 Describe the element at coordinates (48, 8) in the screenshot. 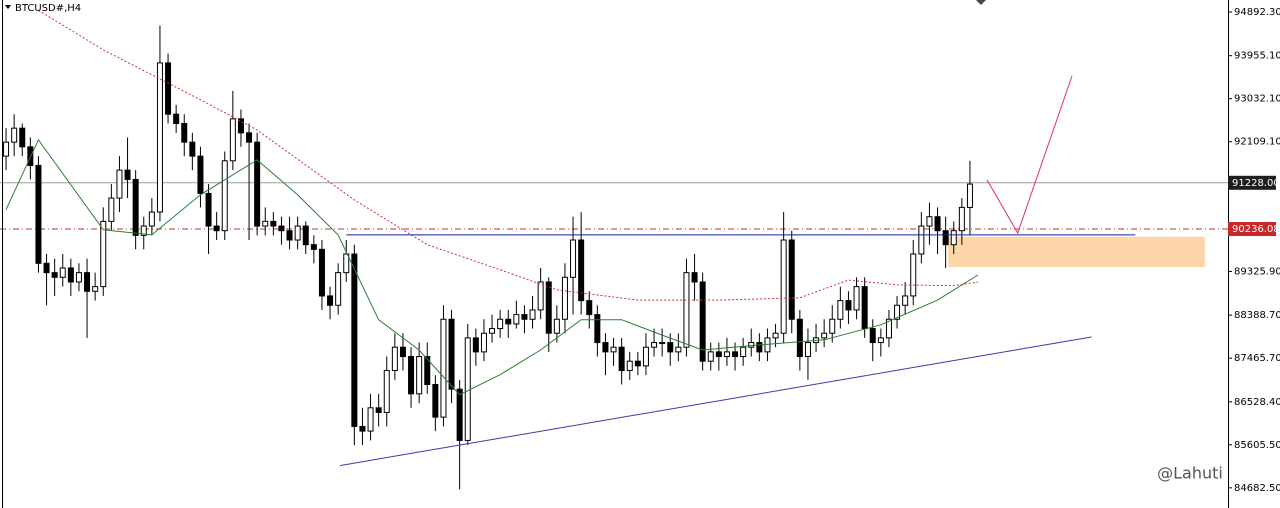

I see `chart-title: BTCUSD#,H4` at that location.